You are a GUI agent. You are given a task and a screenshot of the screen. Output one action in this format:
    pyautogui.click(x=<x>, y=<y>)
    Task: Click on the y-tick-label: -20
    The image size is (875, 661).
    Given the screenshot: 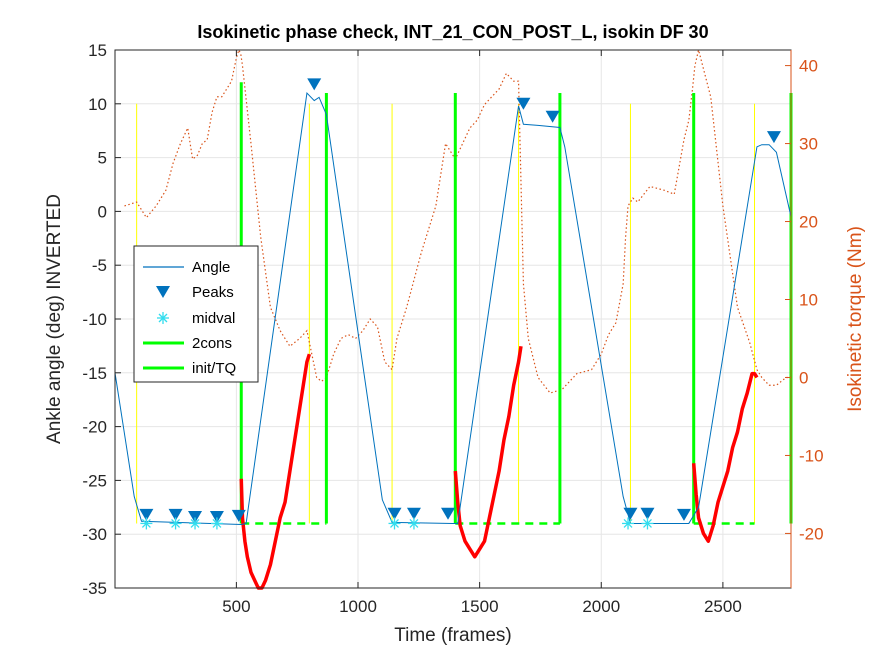 What is the action you would take?
    pyautogui.click(x=94, y=427)
    